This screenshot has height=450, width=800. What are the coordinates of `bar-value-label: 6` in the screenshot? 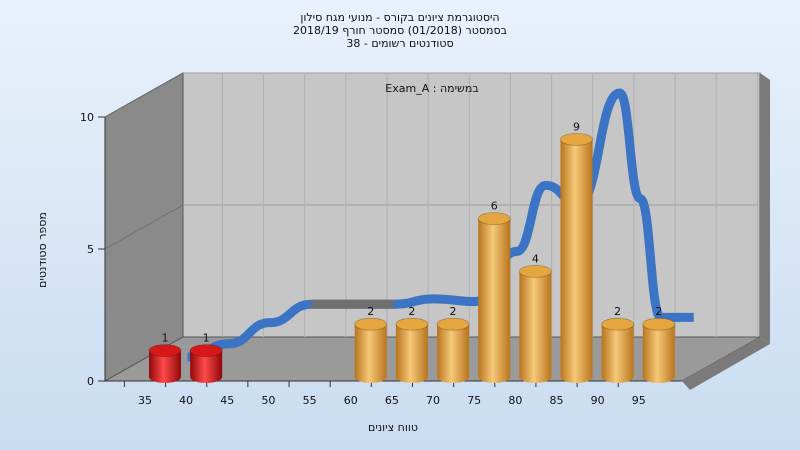 It's located at (494, 206).